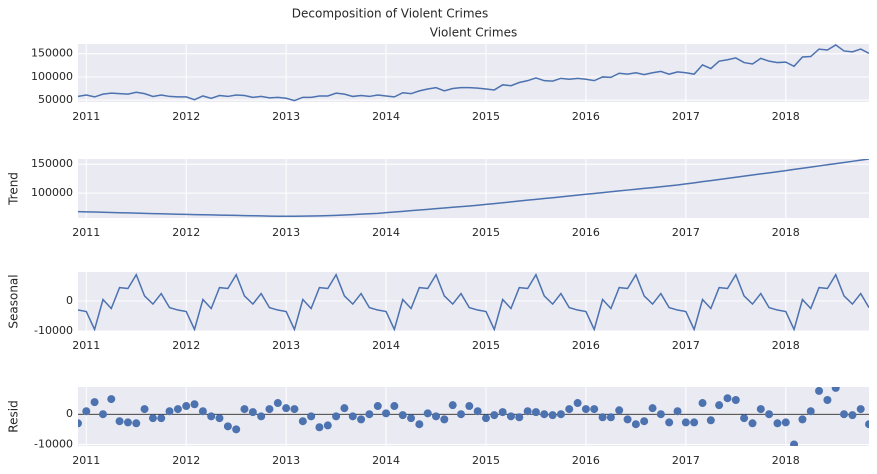 This screenshot has height=474, width=877. Describe the element at coordinates (186, 232) in the screenshot. I see `x-tick-label: 2012` at that location.